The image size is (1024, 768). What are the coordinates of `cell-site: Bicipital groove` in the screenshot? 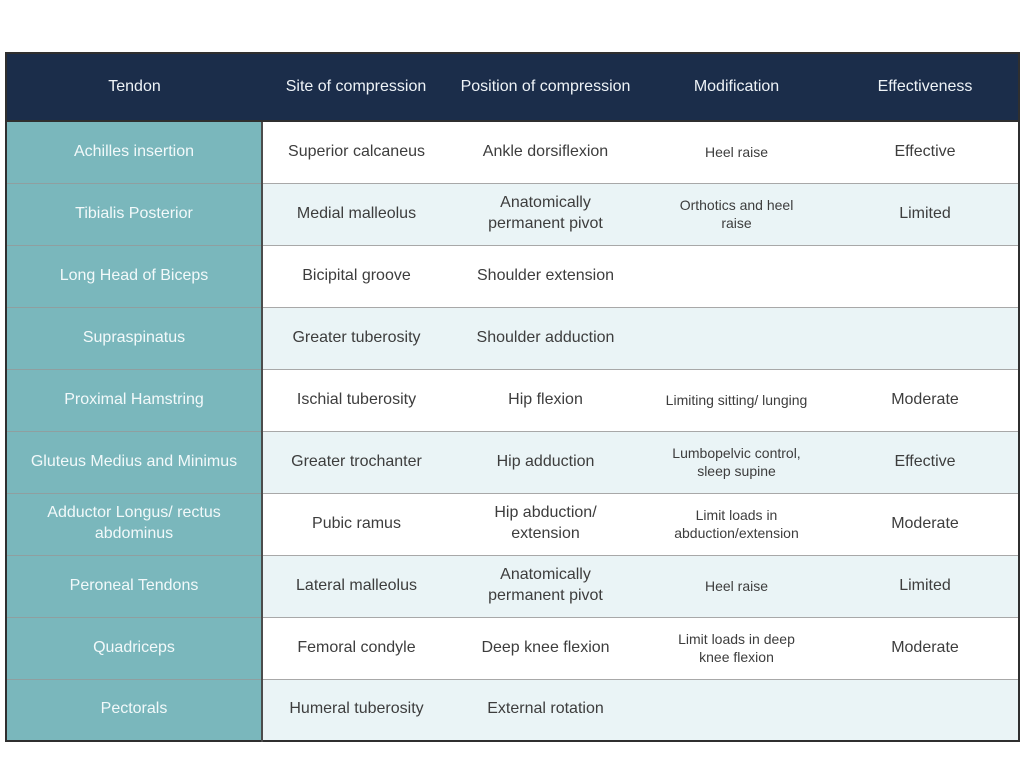 It's located at (356, 275).